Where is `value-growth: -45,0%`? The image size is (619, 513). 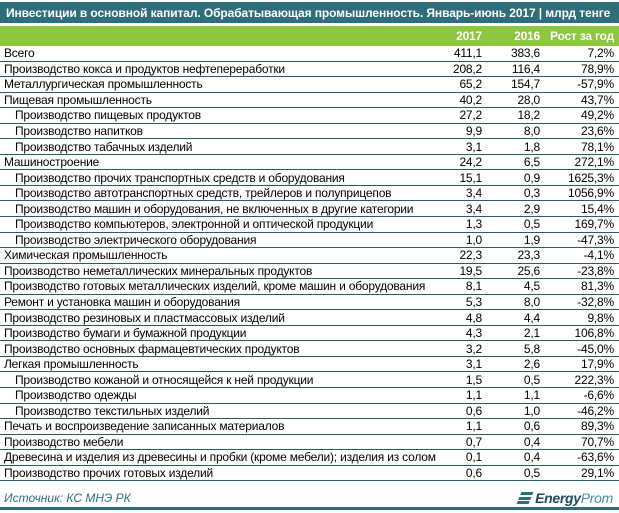
value-growth: -45,0% is located at coordinates (582, 348).